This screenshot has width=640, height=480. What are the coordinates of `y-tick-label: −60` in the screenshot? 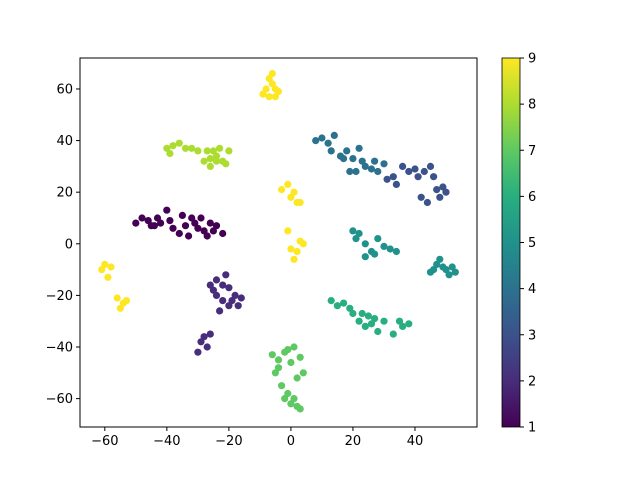 It's located at (59, 399).